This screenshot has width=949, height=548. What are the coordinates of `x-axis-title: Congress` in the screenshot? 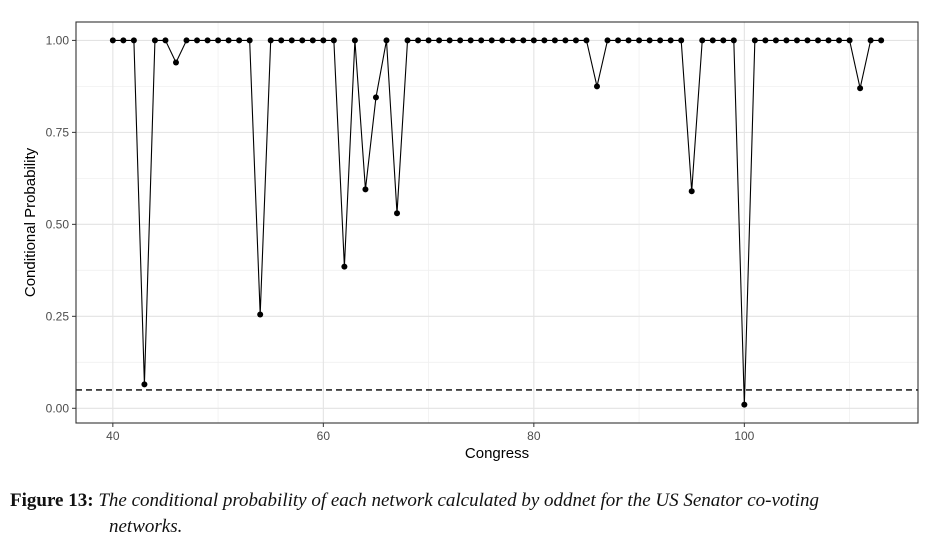 It's located at (497, 453).